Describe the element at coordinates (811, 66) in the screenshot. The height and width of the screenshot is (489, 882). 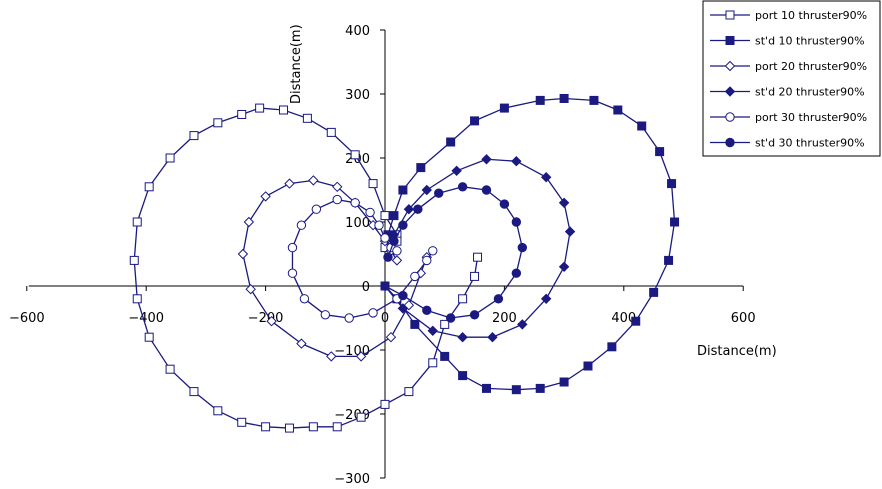
I see `legend-label: port 20 thruster90%` at that location.